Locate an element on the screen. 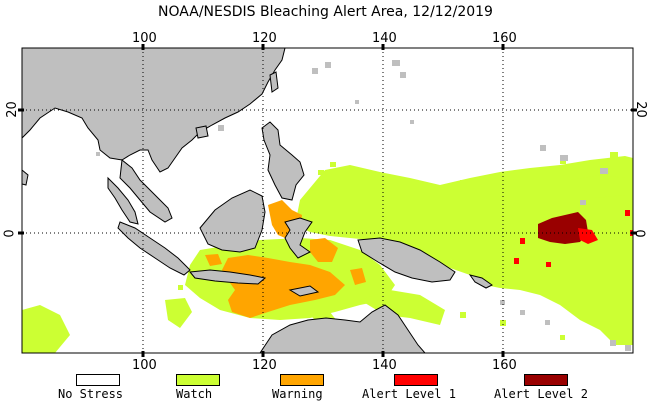 The width and height of the screenshot is (651, 406). land-malay-peninsula is located at coordinates (123, 200).